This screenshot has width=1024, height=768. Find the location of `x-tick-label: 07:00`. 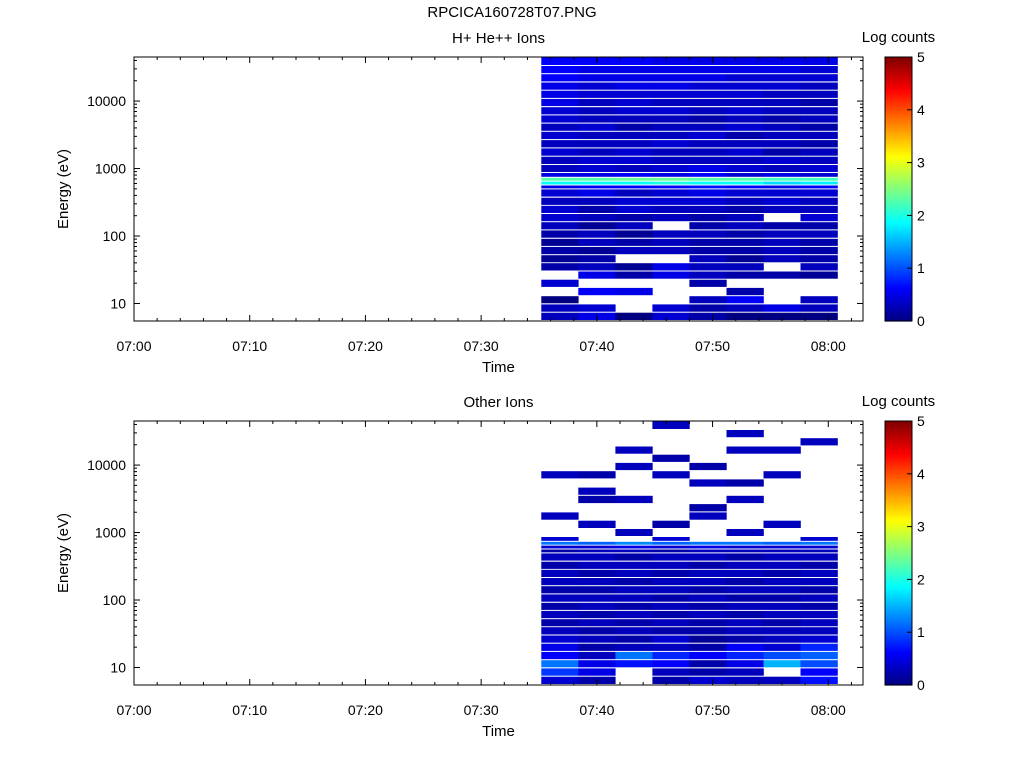

x-tick-label: 07:00 is located at coordinates (133, 710).